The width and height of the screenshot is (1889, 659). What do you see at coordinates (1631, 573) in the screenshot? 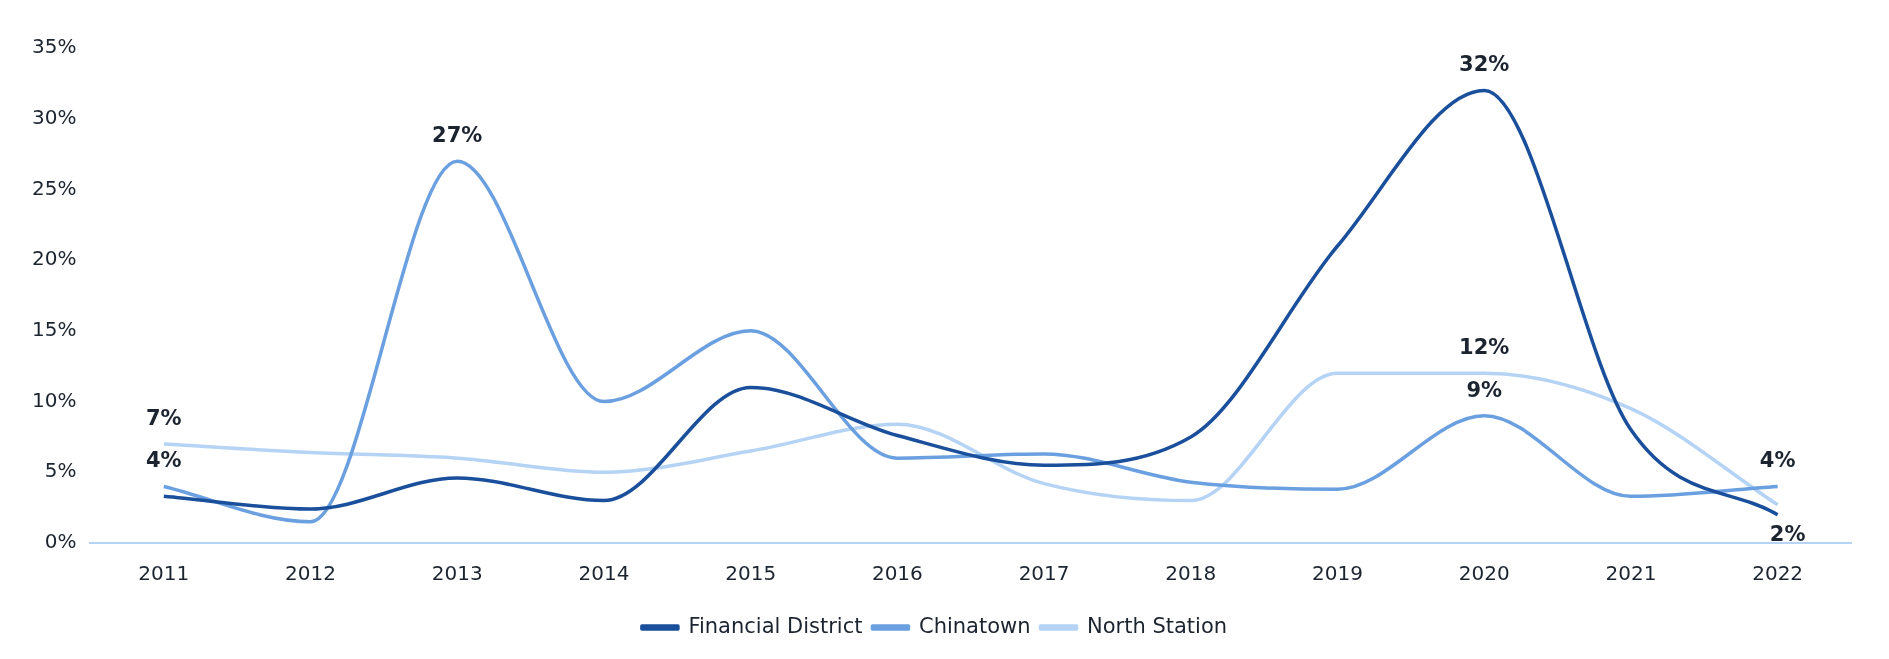
I see `x-tick-label: 2021` at bounding box center [1631, 573].